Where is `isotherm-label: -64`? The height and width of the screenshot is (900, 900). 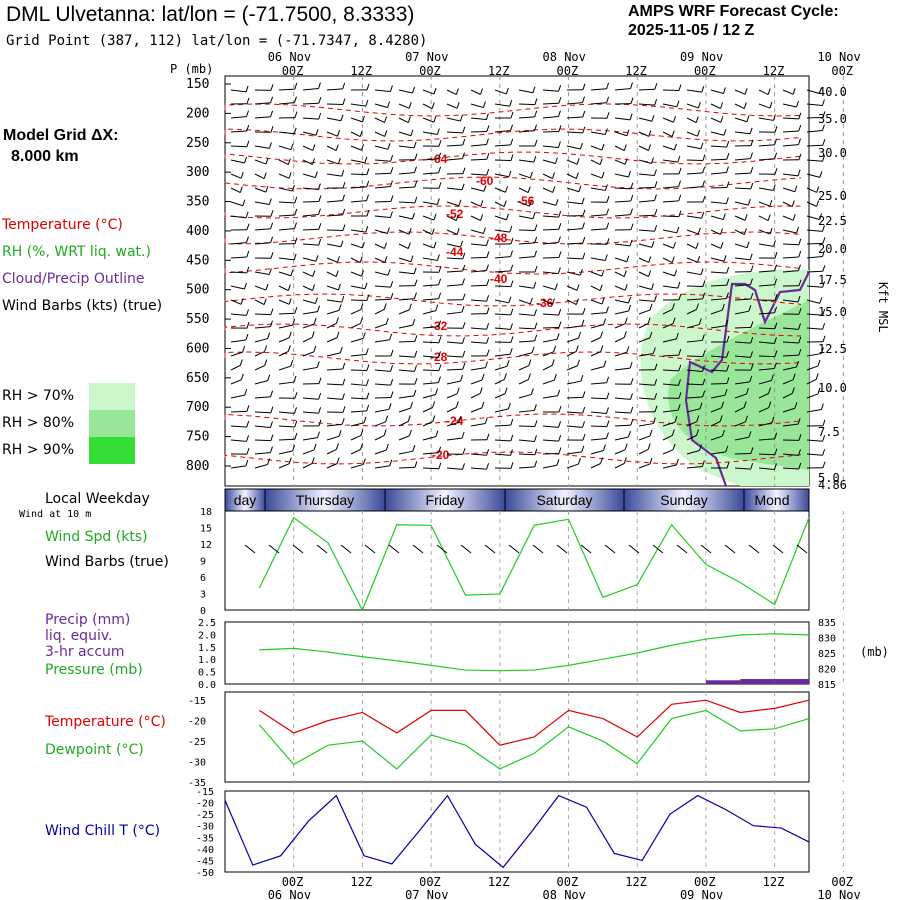 isotherm-label: -64 is located at coordinates (439, 159).